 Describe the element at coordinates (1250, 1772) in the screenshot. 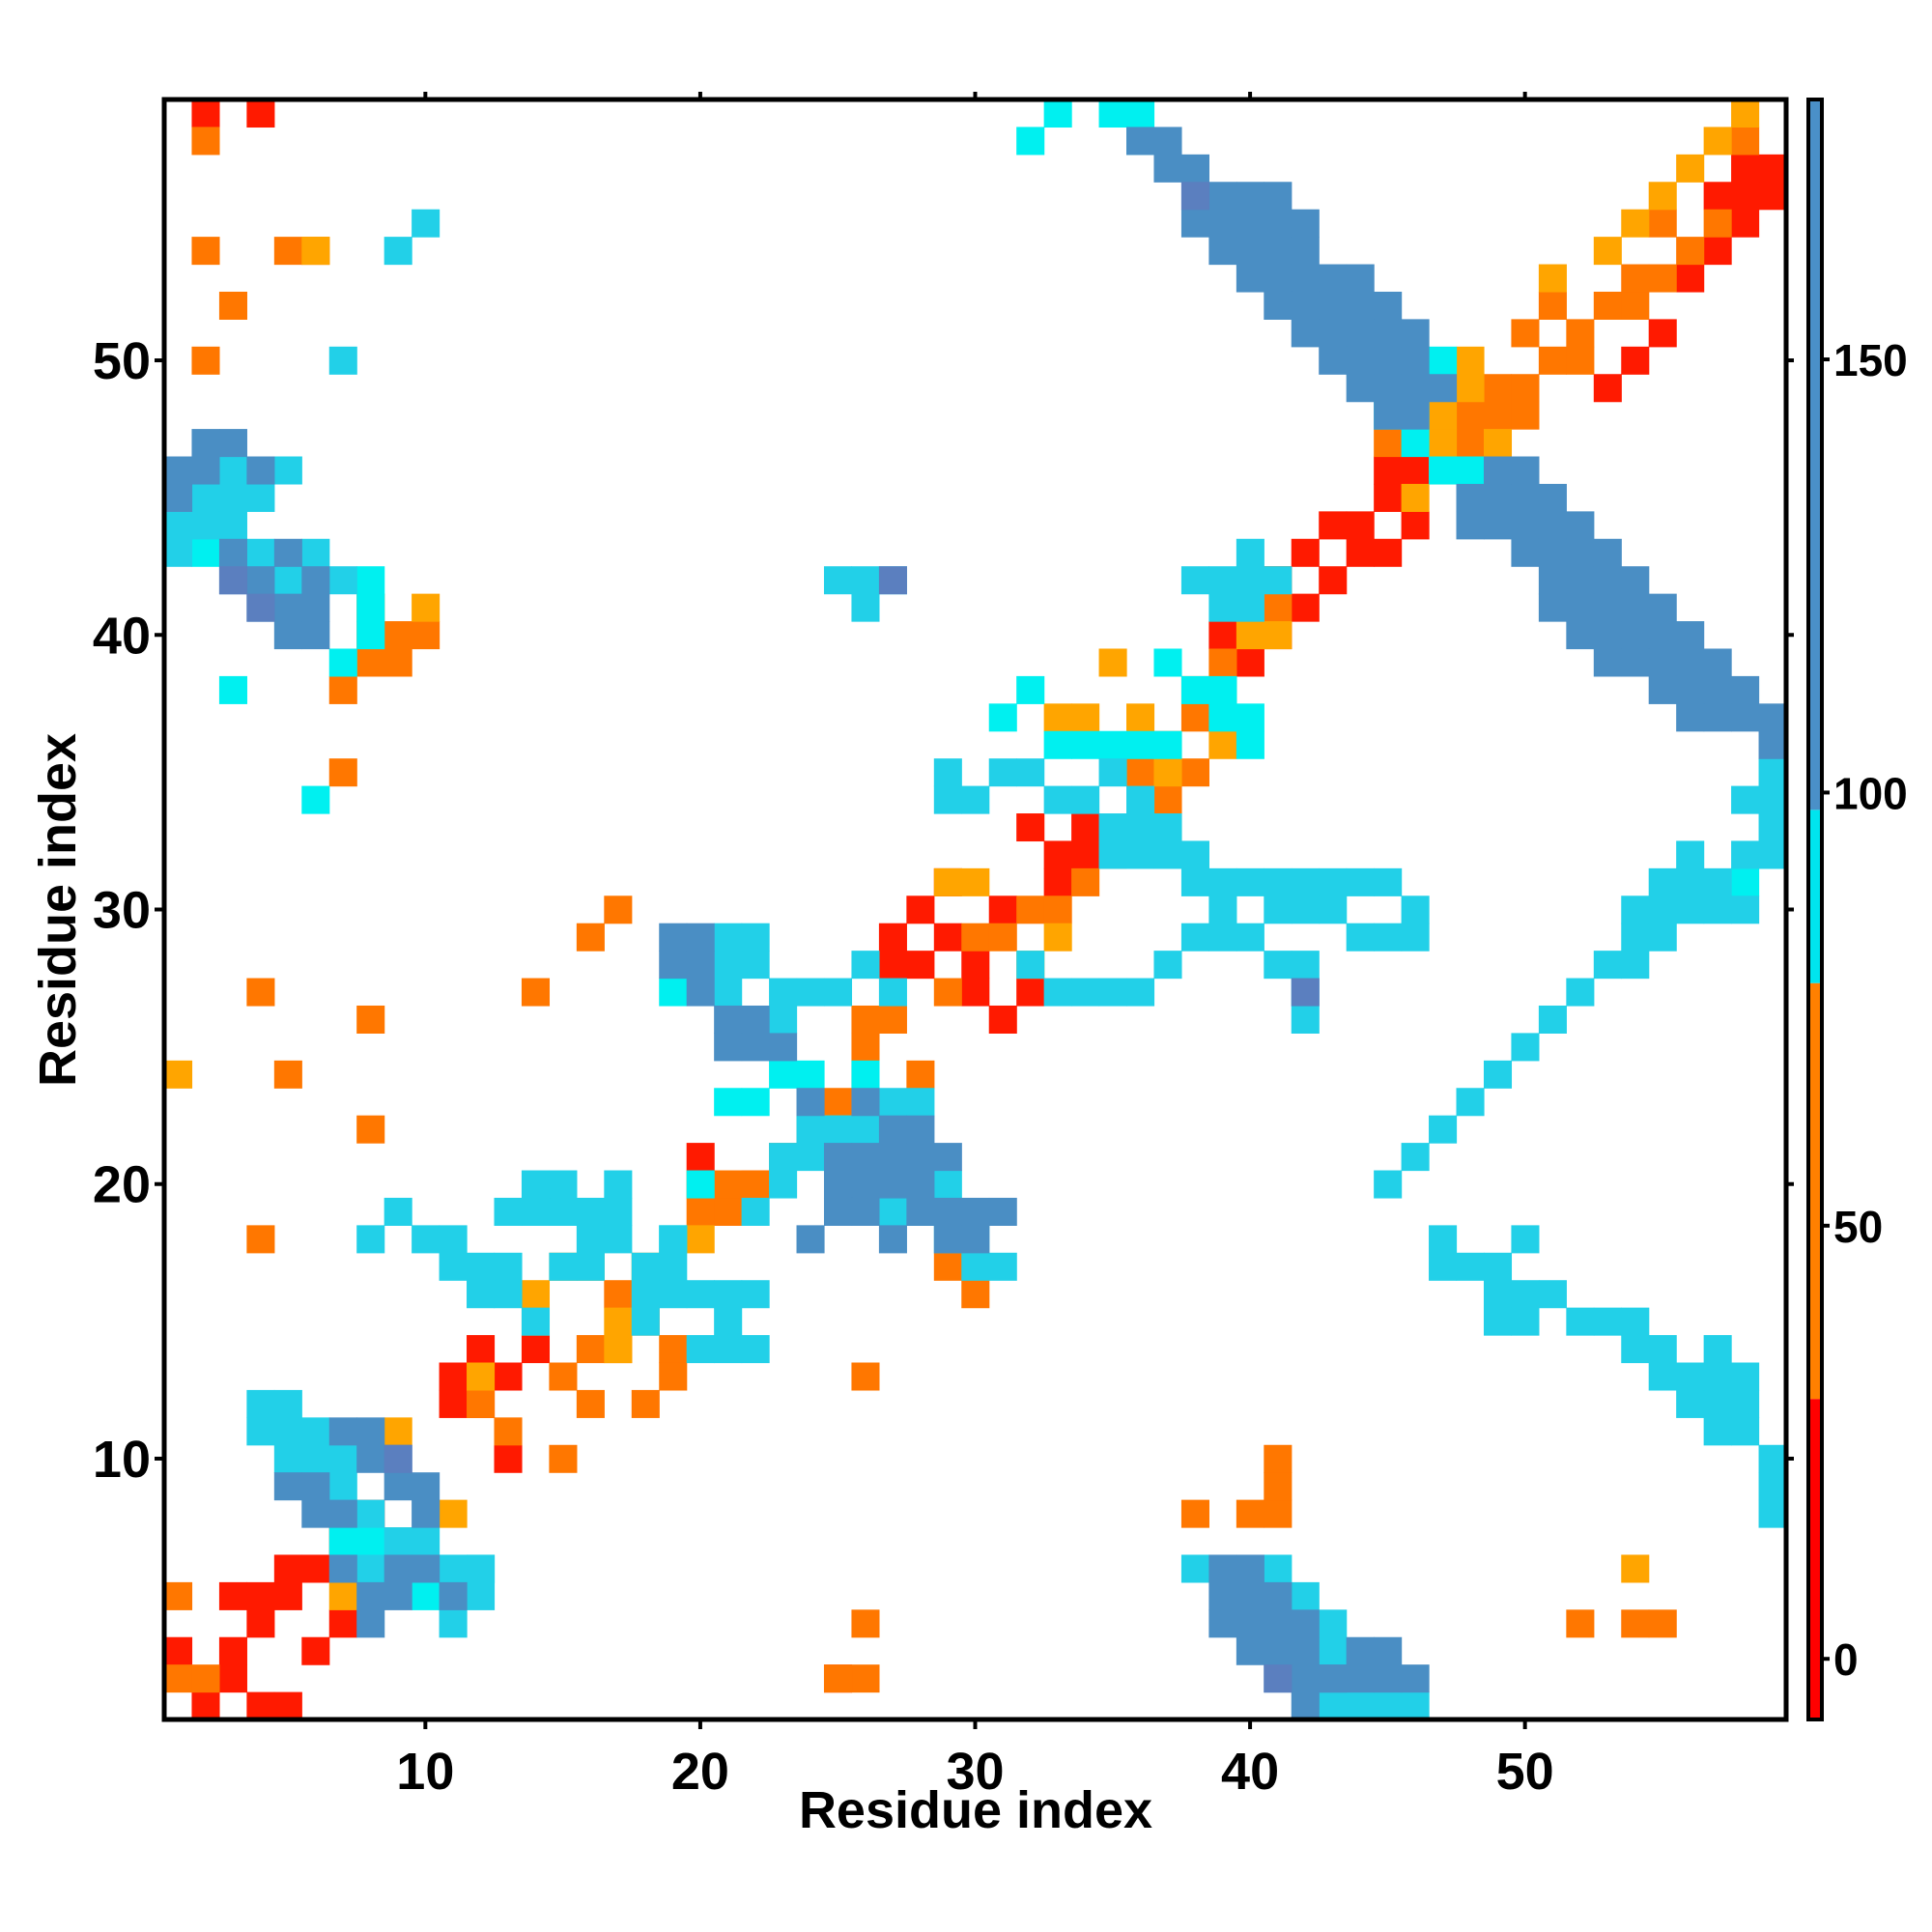

I see `x-tick-label: 40` at that location.